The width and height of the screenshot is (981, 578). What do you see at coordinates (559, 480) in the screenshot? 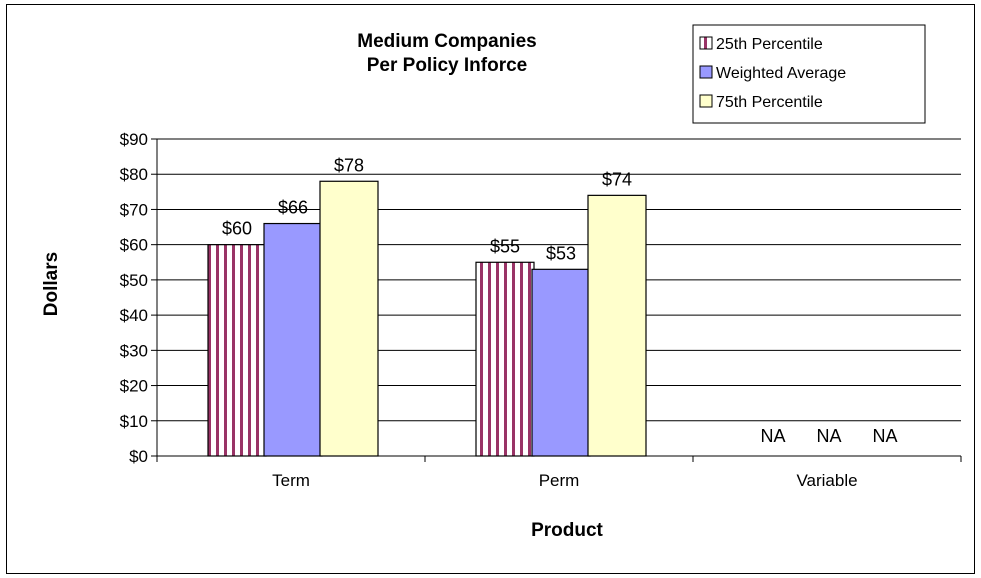
I see `x-tick-label: Perm` at bounding box center [559, 480].